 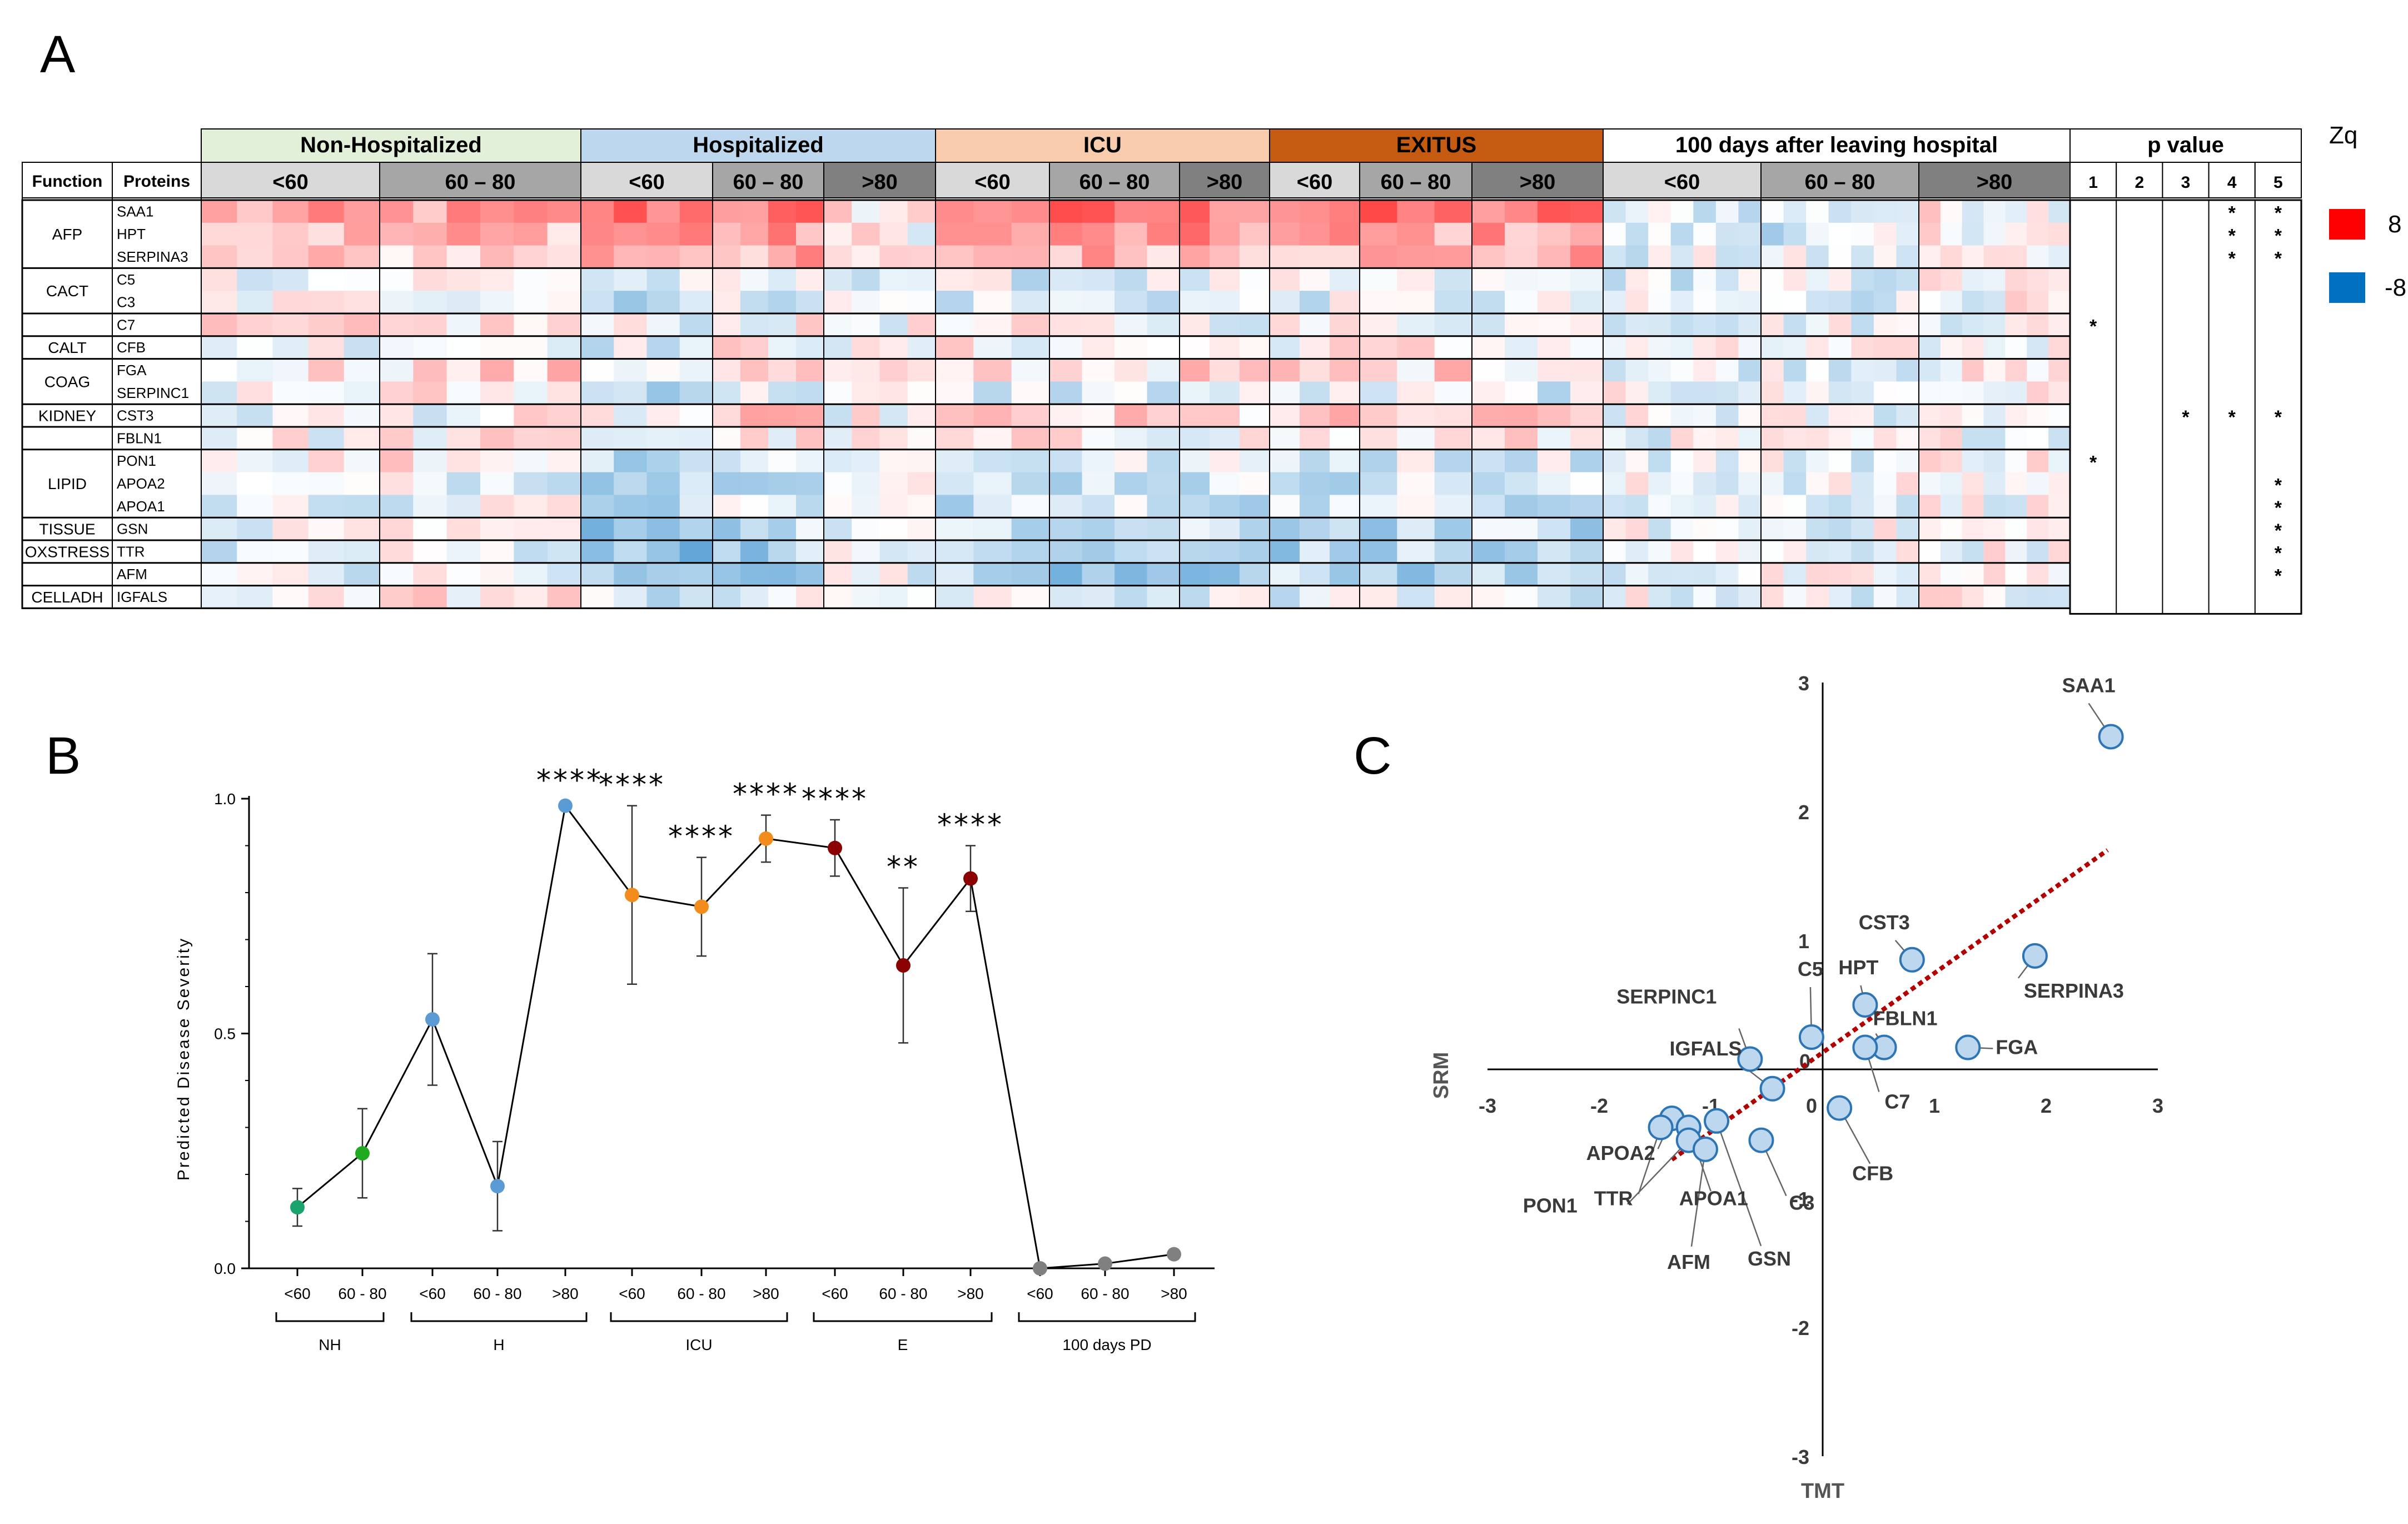 What do you see at coordinates (2046, 1105) in the screenshot?
I see `x-tick-label: 2` at bounding box center [2046, 1105].